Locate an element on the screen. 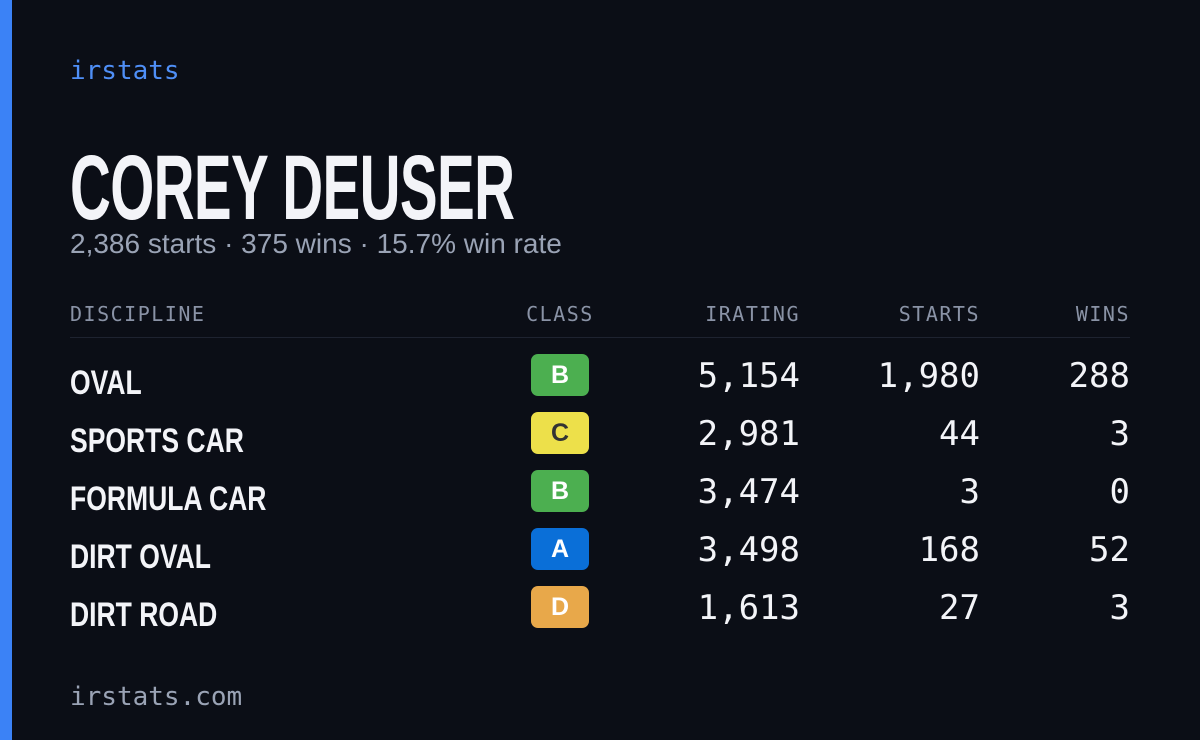 The image size is (1200, 740). starts: 168 is located at coordinates (949, 550).